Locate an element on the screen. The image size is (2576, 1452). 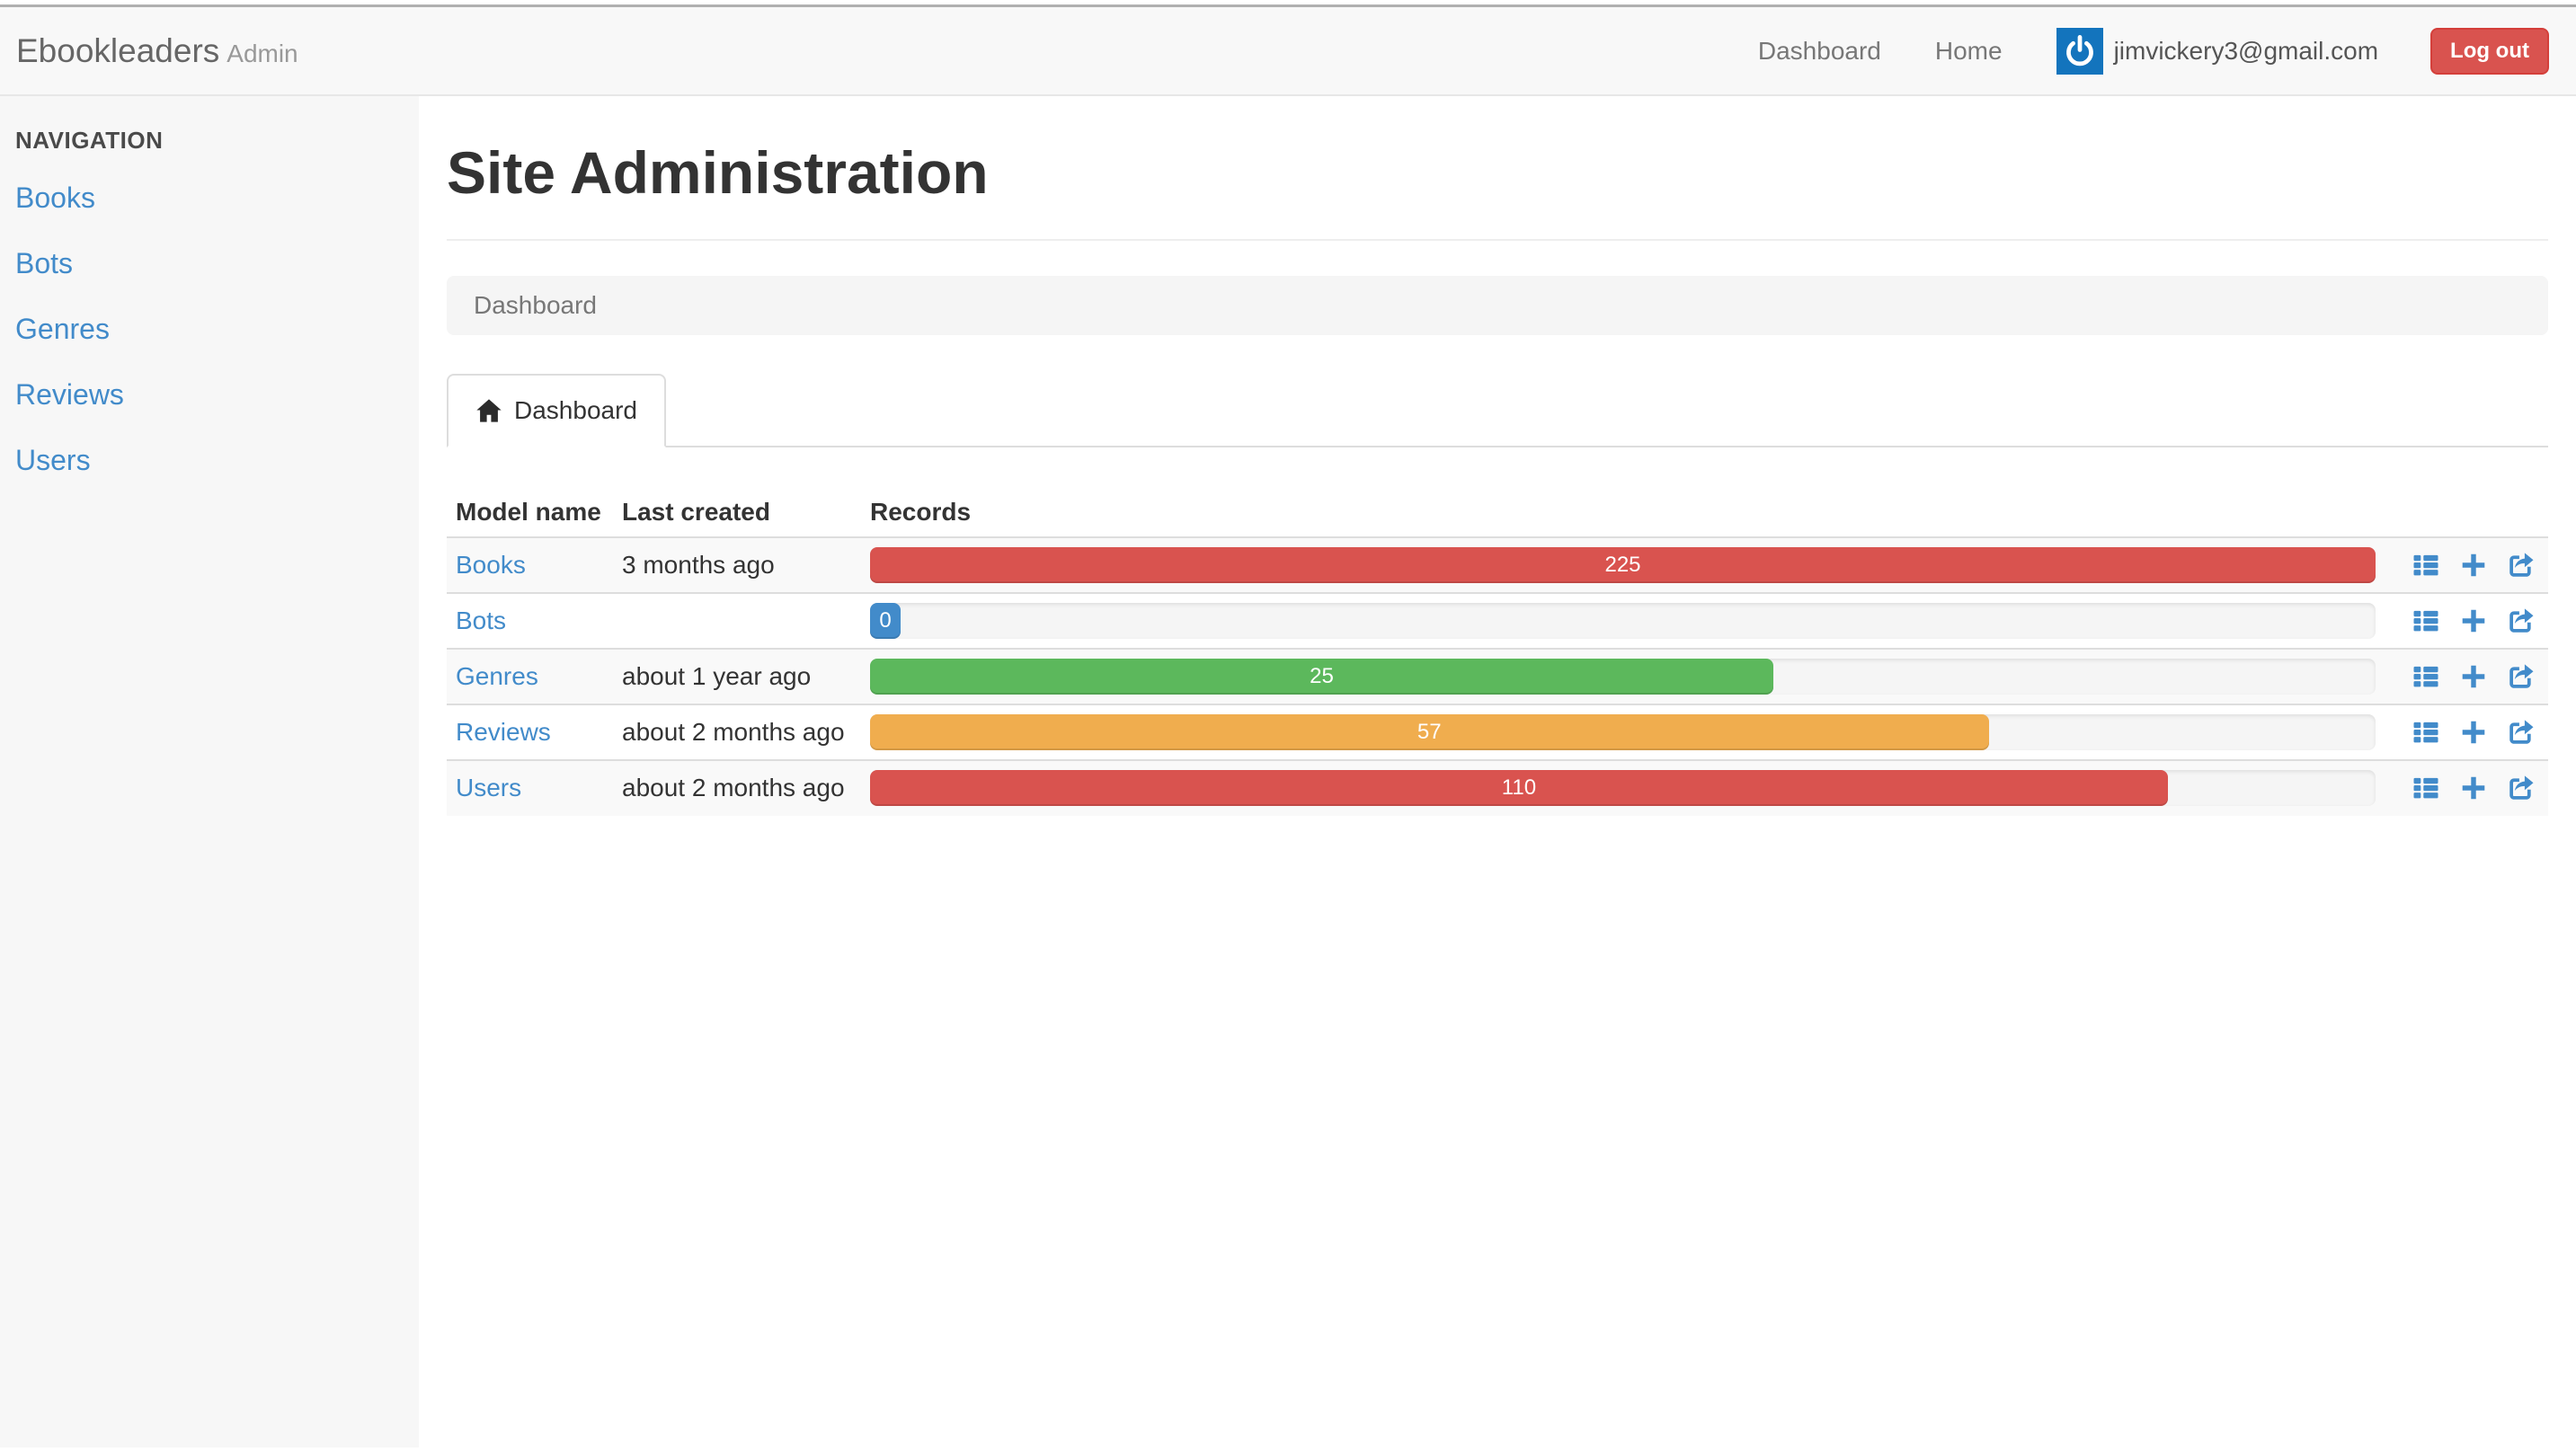
user-email-link: jimvickery3@gmail.com is located at coordinates (2246, 50).